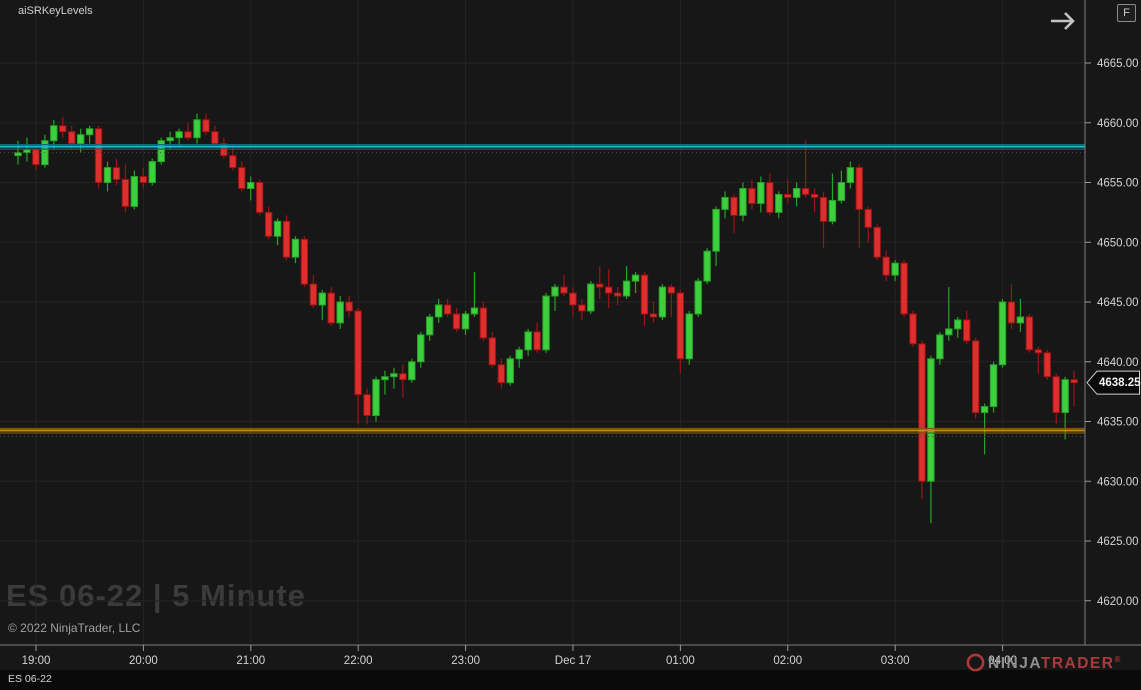 This screenshot has height=690, width=1141. I want to click on time-axis-label: 21:00, so click(250, 661).